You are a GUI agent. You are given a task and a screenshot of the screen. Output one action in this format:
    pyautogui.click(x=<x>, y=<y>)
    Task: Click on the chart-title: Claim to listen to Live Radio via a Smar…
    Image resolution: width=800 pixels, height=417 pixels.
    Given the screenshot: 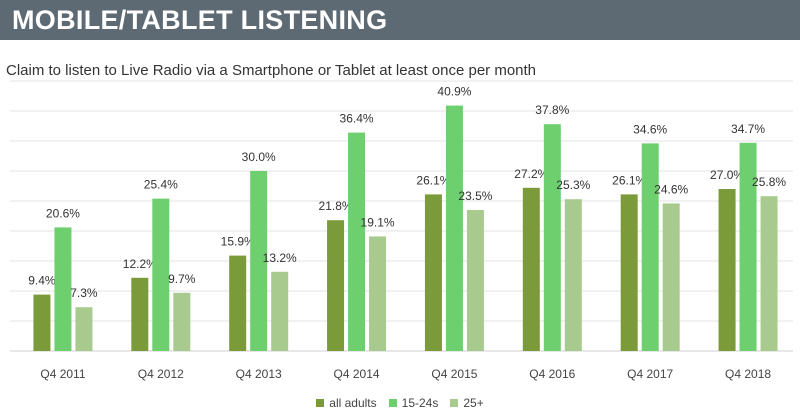 What is the action you would take?
    pyautogui.click(x=271, y=70)
    